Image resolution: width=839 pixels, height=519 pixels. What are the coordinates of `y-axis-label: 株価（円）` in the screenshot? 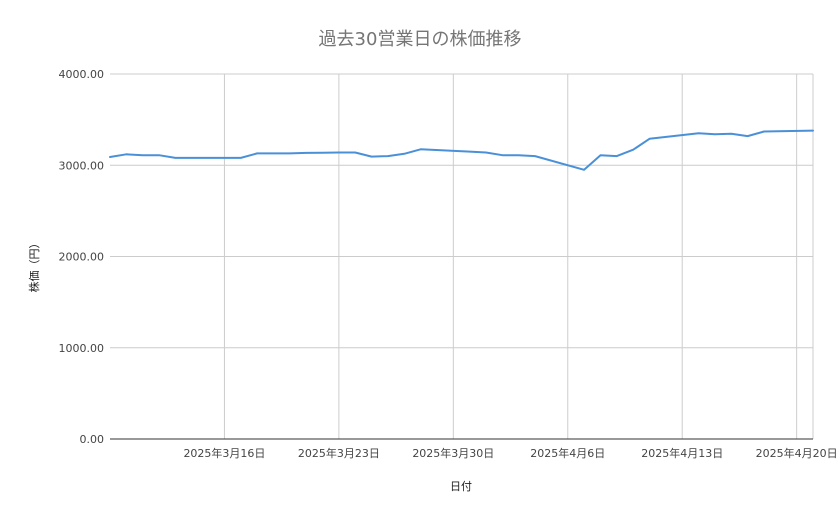 It's located at (34, 265).